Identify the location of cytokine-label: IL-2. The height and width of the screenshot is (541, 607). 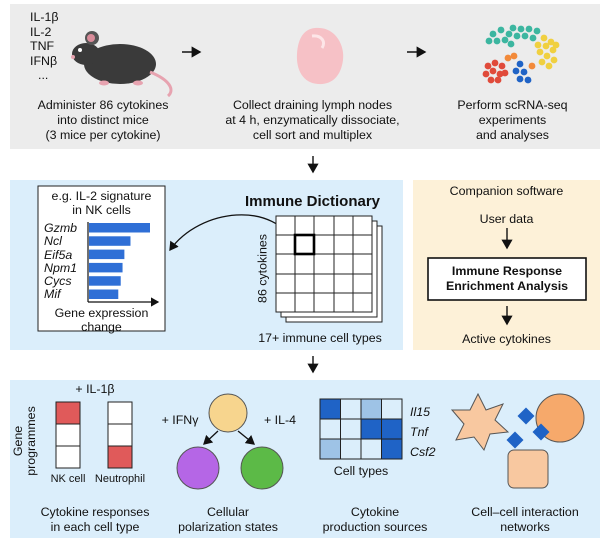
(41, 31).